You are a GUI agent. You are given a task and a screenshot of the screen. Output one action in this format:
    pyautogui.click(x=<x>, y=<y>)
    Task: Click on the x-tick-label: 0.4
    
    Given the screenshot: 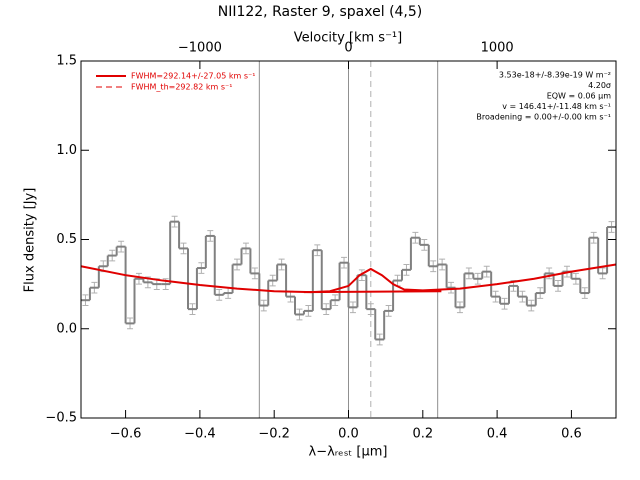 What is the action you would take?
    pyautogui.click(x=497, y=434)
    